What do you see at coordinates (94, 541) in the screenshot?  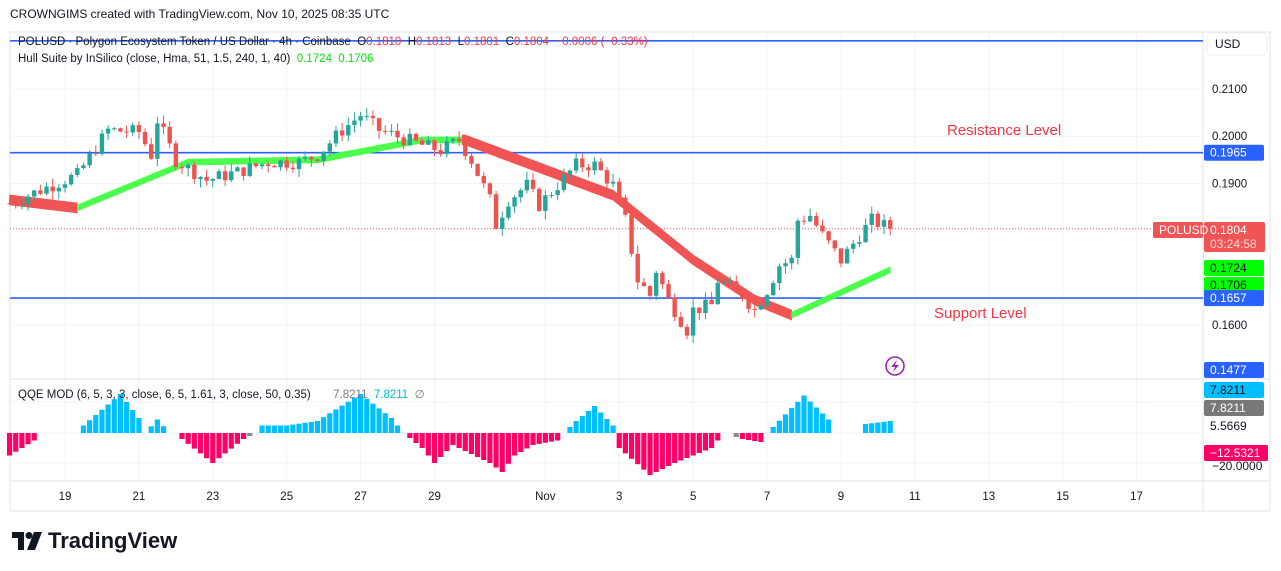 I see `tradingview-logo: TradingView` at bounding box center [94, 541].